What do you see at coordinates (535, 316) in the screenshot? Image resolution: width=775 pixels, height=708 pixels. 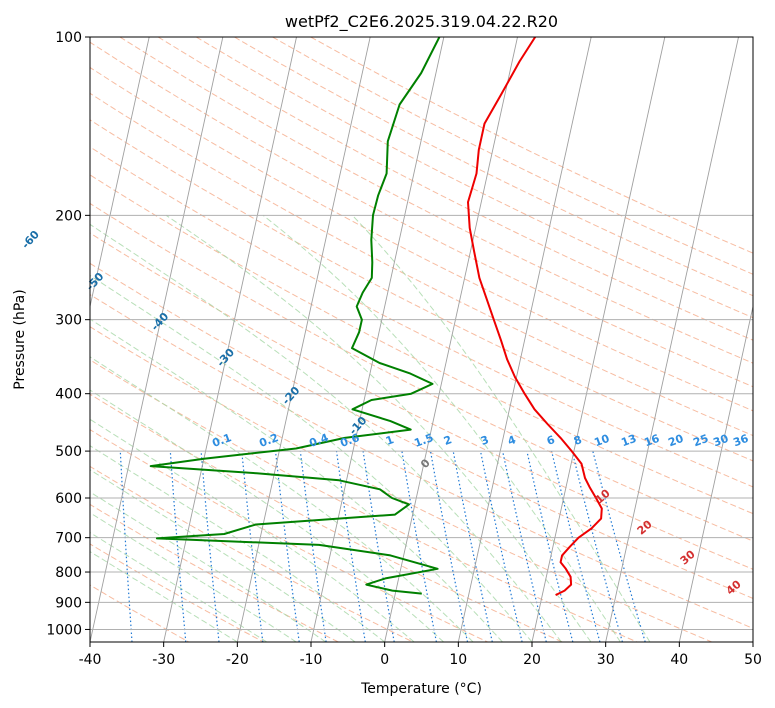 I see `temperature-profile-line` at bounding box center [535, 316].